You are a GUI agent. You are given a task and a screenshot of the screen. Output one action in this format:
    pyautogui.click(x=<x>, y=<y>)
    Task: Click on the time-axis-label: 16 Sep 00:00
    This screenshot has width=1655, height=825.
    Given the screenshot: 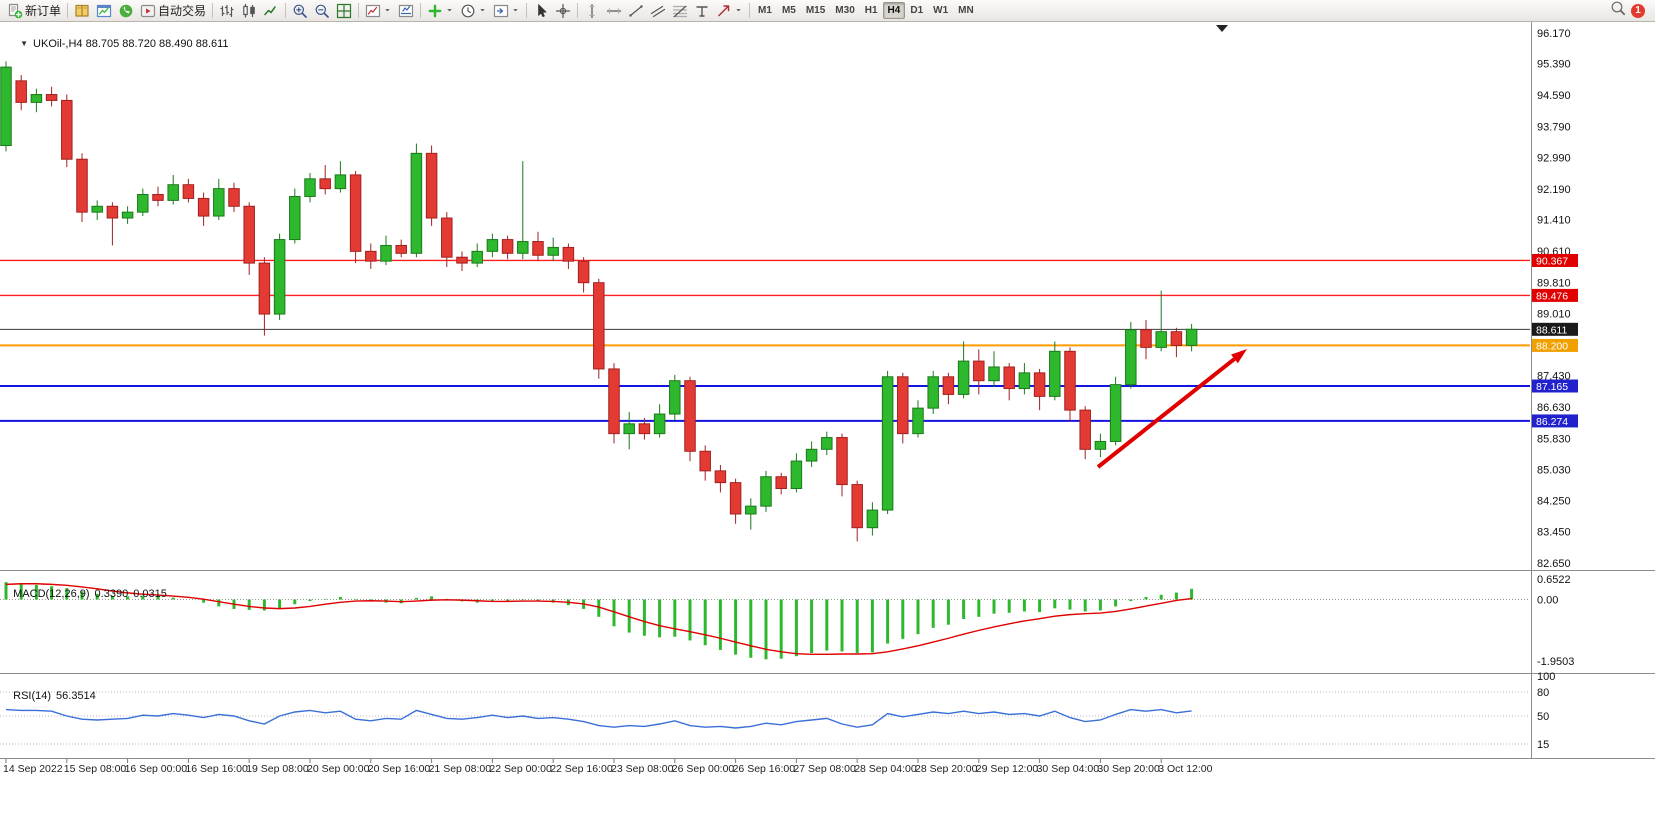 What is the action you would take?
    pyautogui.click(x=156, y=769)
    